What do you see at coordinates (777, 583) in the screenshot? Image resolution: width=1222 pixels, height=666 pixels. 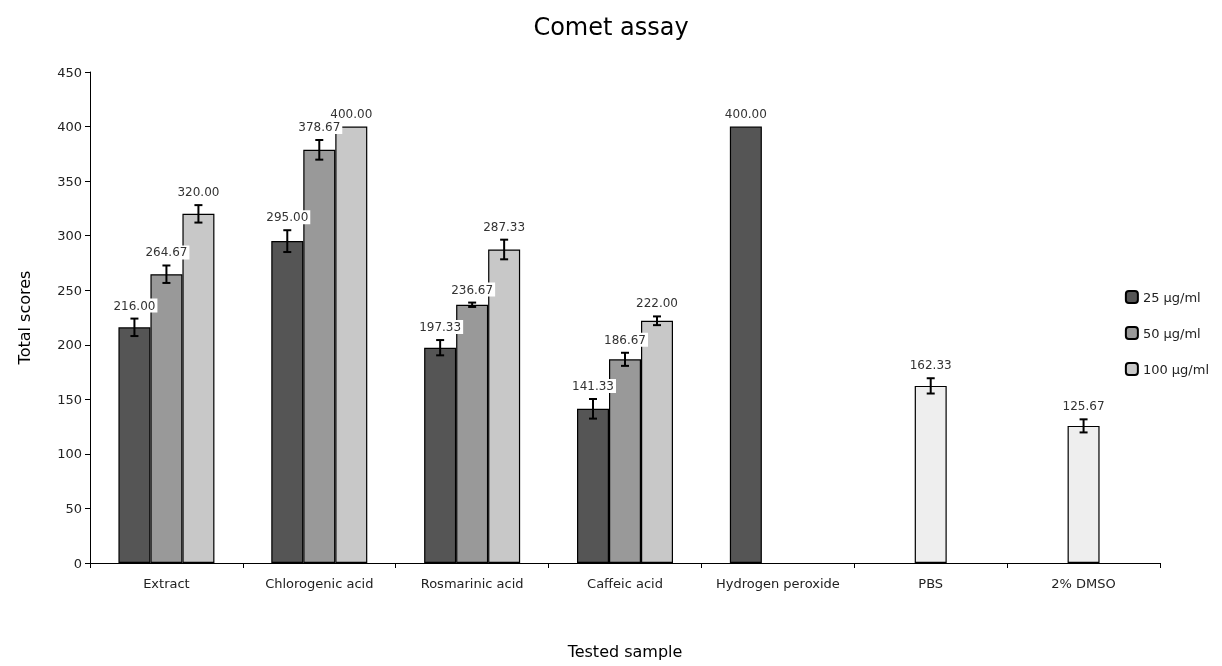 I see `x-tick-label: Hydrogen peroxide` at bounding box center [777, 583].